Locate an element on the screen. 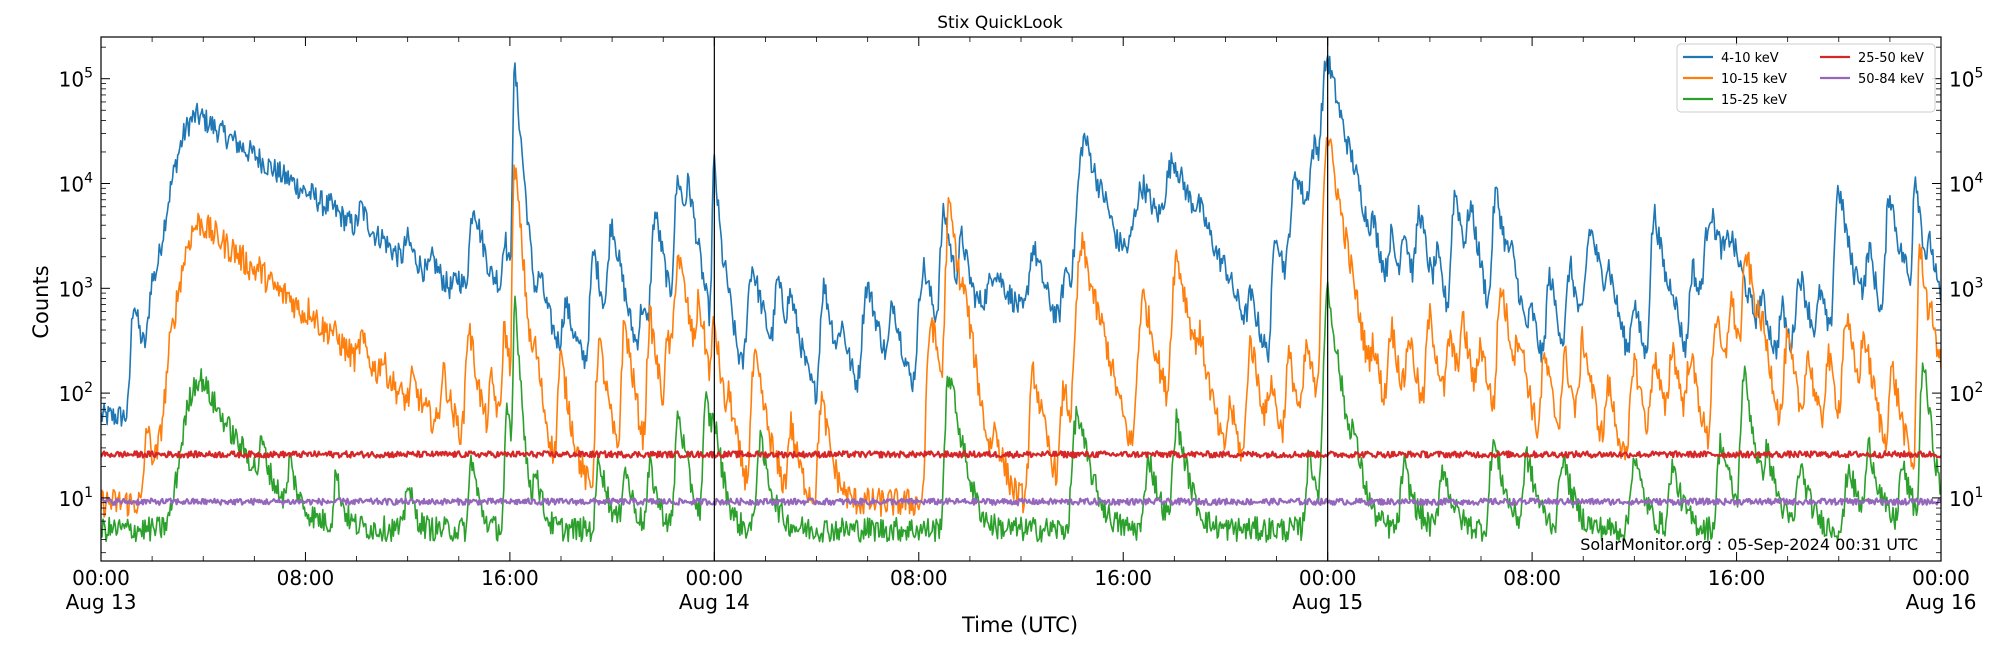  x-tick-date-label: Aug 16 is located at coordinates (1941, 602).